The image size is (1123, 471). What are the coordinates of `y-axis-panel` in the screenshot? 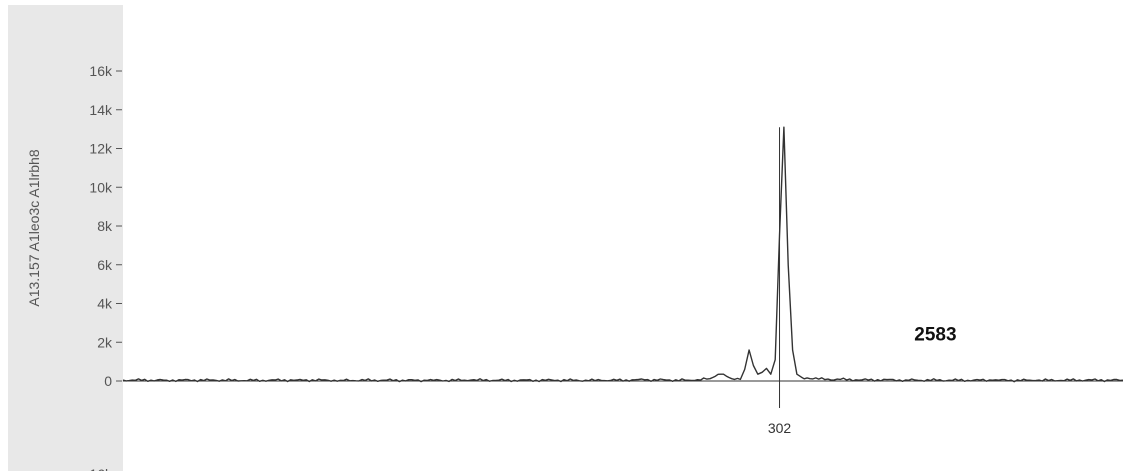 It's located at (65, 238).